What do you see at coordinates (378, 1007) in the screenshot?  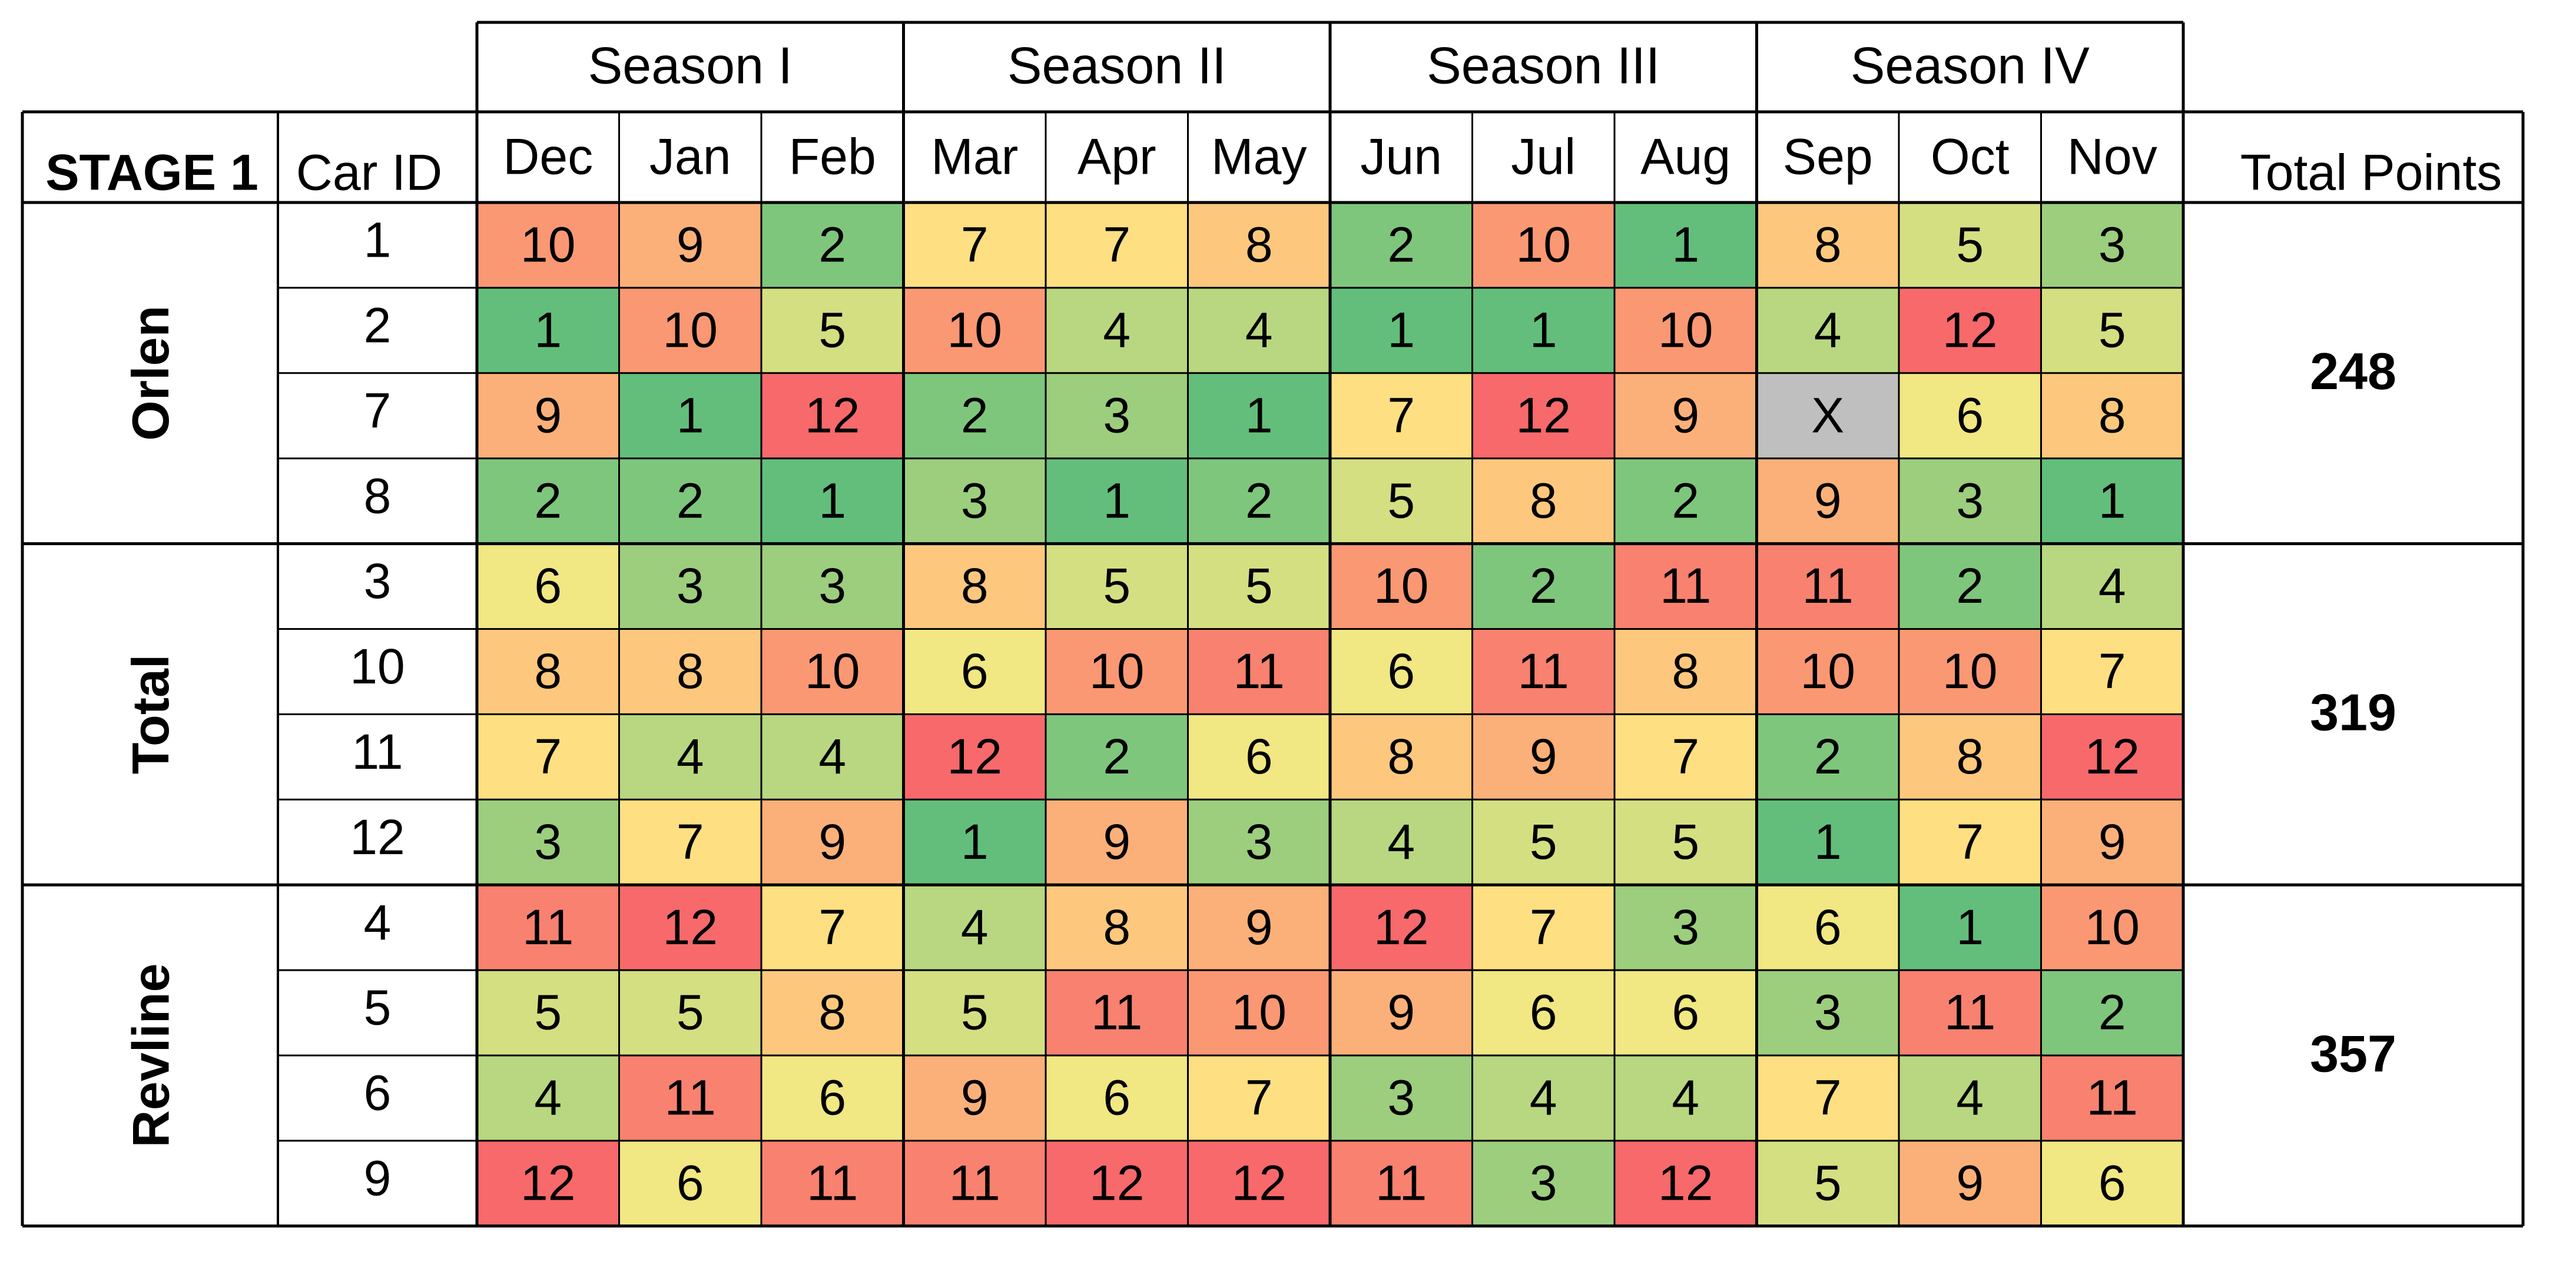 I see `car-id: 5` at bounding box center [378, 1007].